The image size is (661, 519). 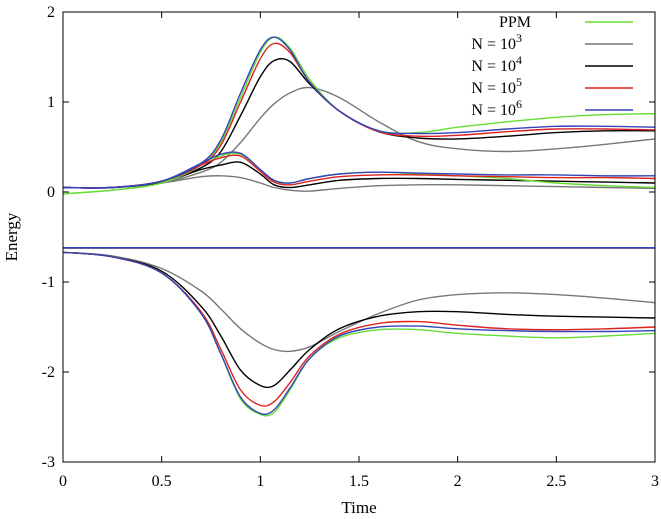 What do you see at coordinates (519, 82) in the screenshot?
I see `legend-label-exponent: 5` at bounding box center [519, 82].